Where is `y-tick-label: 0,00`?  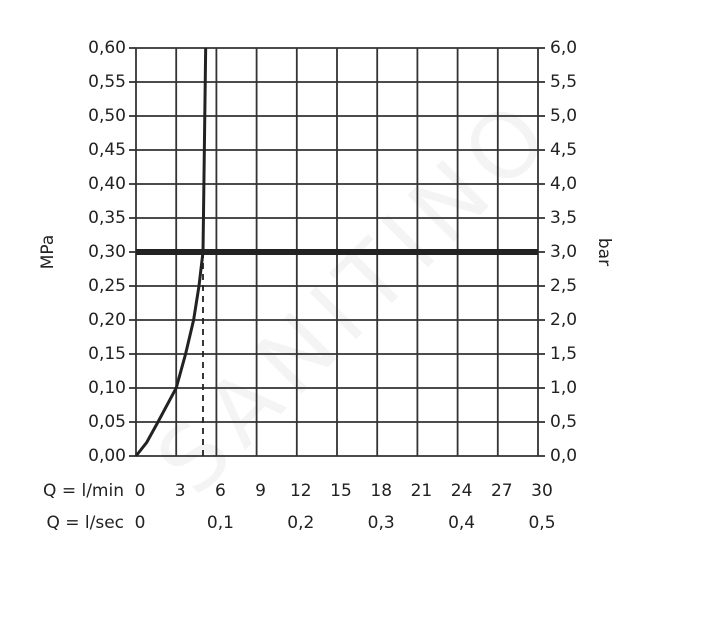 y-tick-label: 0,00 is located at coordinates (107, 456).